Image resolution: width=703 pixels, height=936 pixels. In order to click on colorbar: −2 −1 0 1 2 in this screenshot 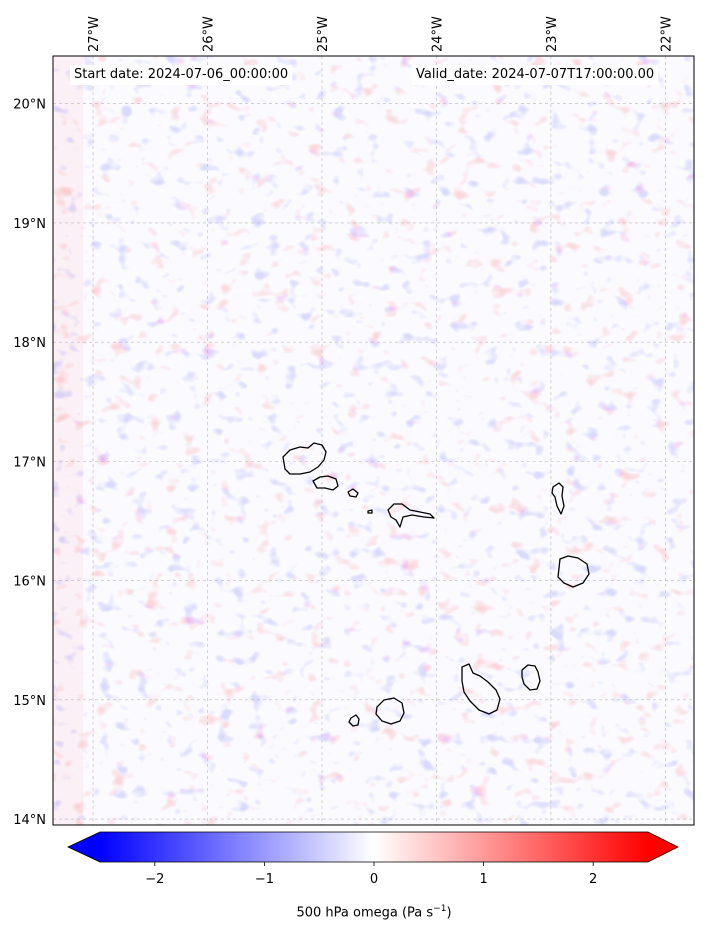, I will do `click(373, 859)`.